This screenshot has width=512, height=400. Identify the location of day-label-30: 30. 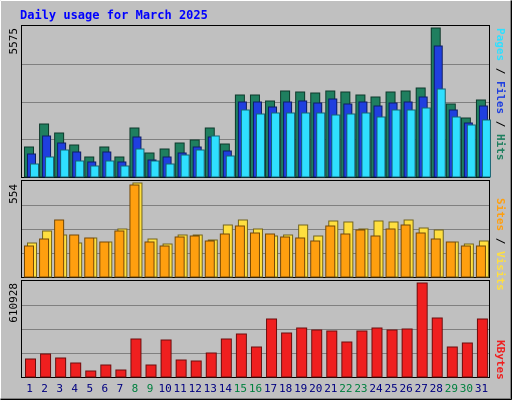
(466, 388).